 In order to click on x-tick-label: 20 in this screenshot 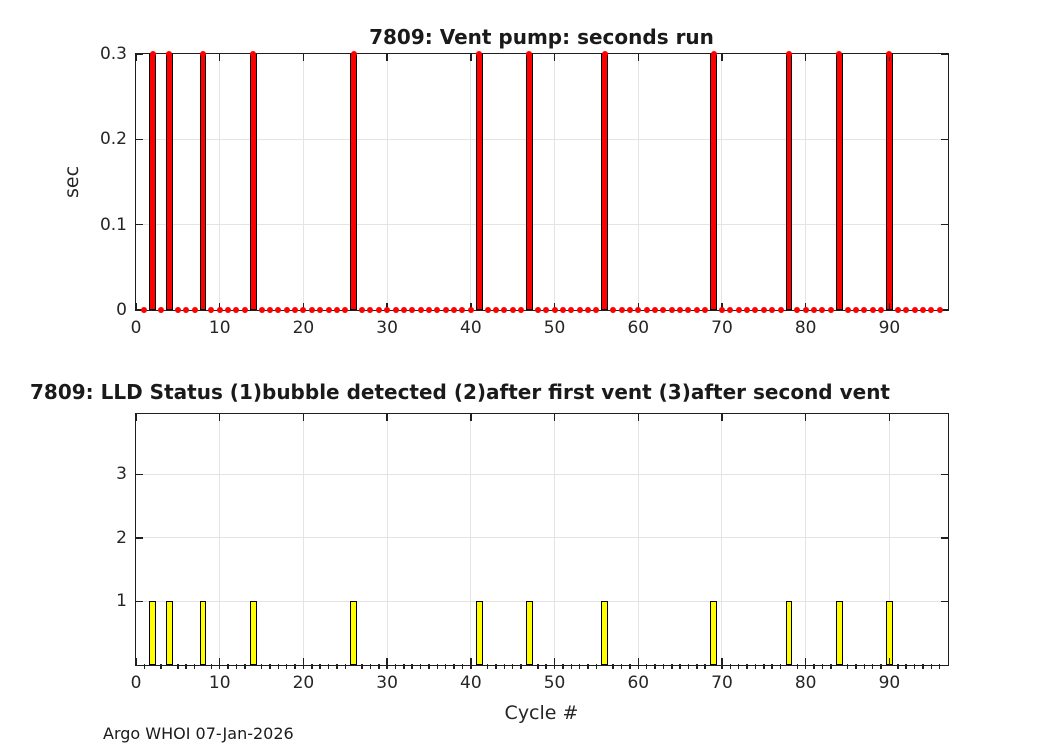, I will do `click(303, 683)`.